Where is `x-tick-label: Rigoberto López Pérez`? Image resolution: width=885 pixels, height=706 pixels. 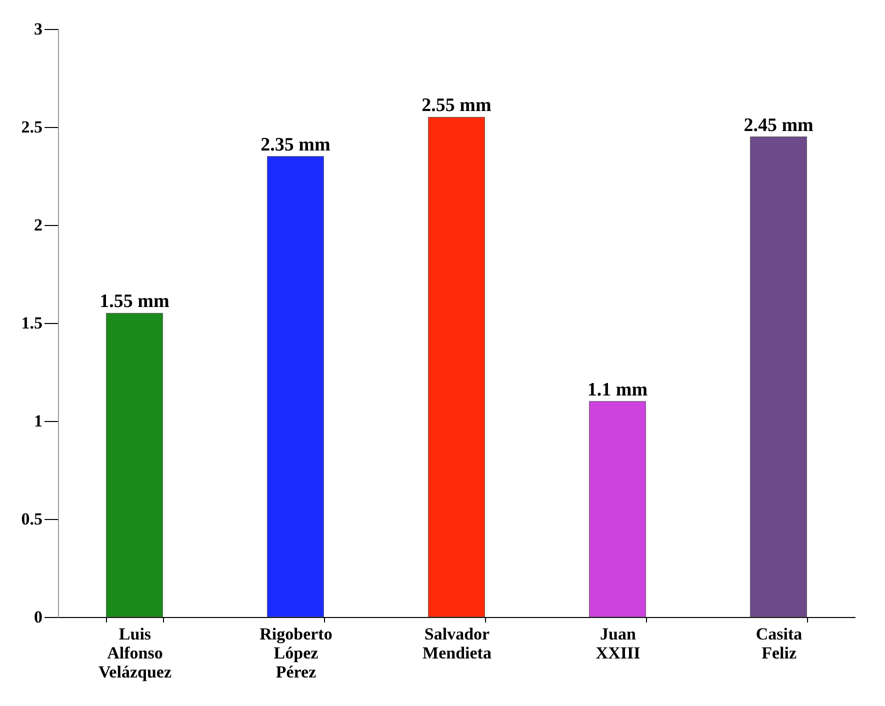
x-tick-label: Rigoberto López Pérez is located at coordinates (296, 653).